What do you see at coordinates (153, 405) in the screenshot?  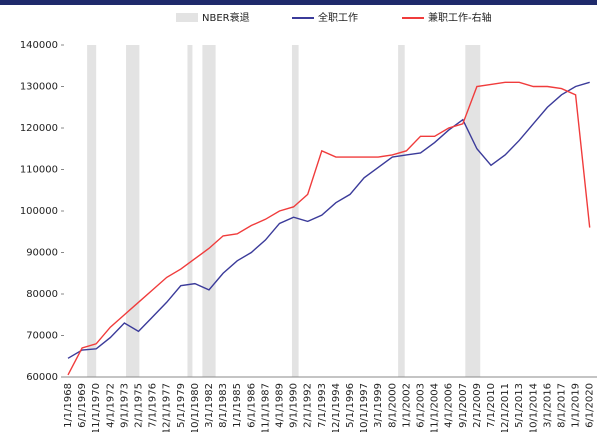 I see `x-tick-label: 7/1/1976` at bounding box center [153, 405].